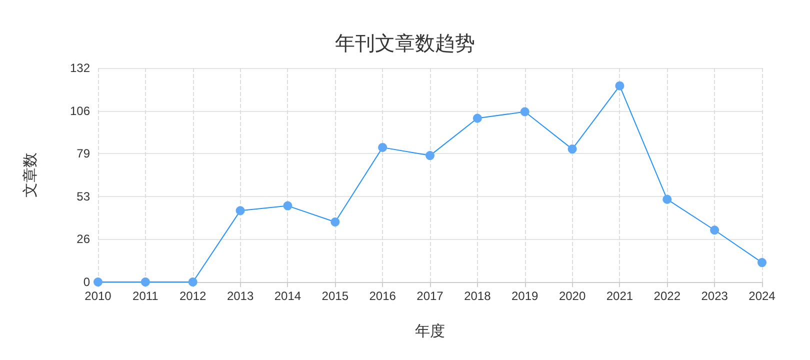 This screenshot has height=360, width=810. What do you see at coordinates (335, 296) in the screenshot?
I see `x-tick-label: 2015` at bounding box center [335, 296].